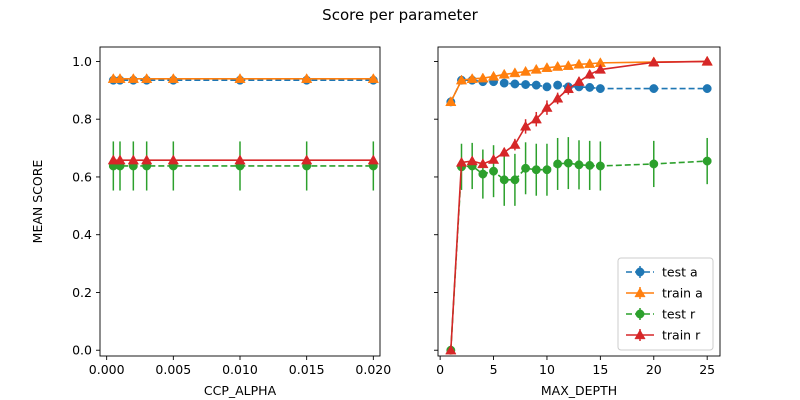  Describe the element at coordinates (680, 272) in the screenshot. I see `legend-label: test a` at that location.